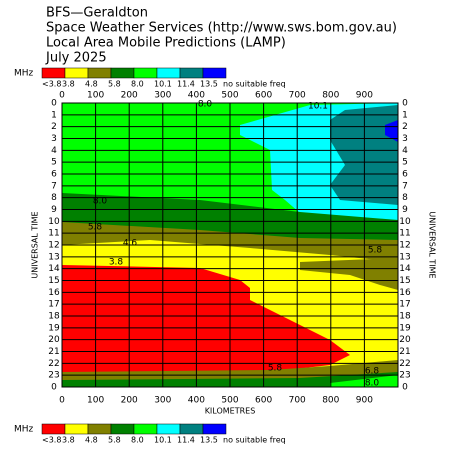 Image resolution: width=462 pixels, height=472 pixels. Describe the element at coordinates (54, 328) in the screenshot. I see `y-tick-label: 19` at that location.